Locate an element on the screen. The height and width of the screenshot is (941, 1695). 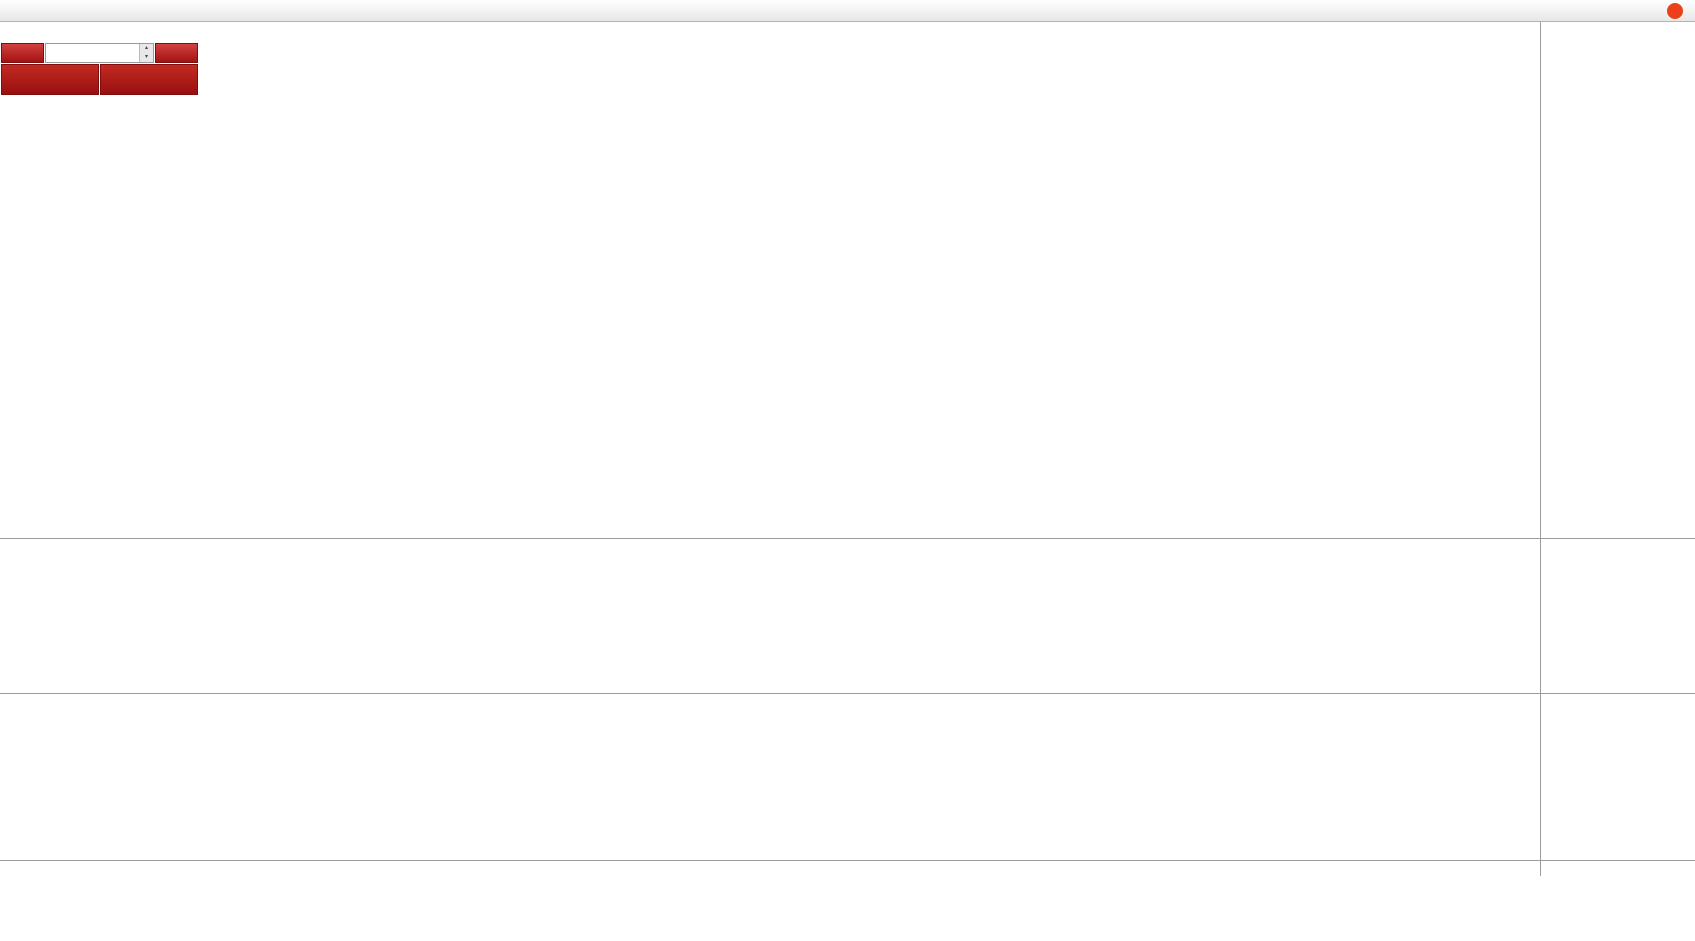
price-axis-border is located at coordinates (1540, 449).